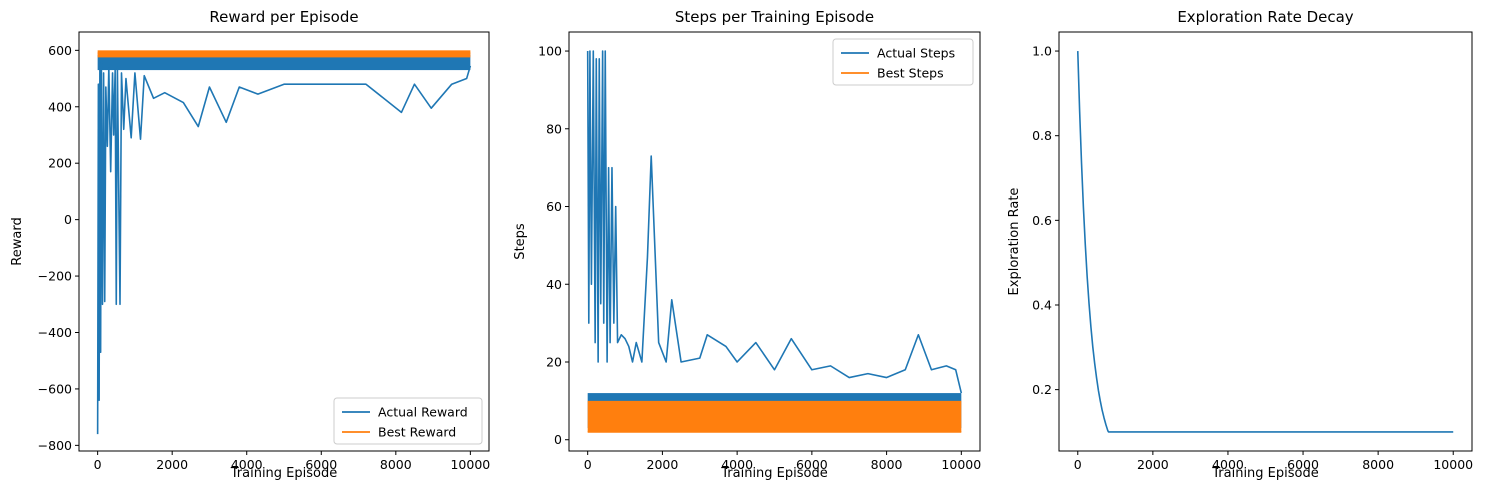 The height and width of the screenshot is (490, 1486). I want to click on y-tick-label: 0.2, so click(1042, 389).